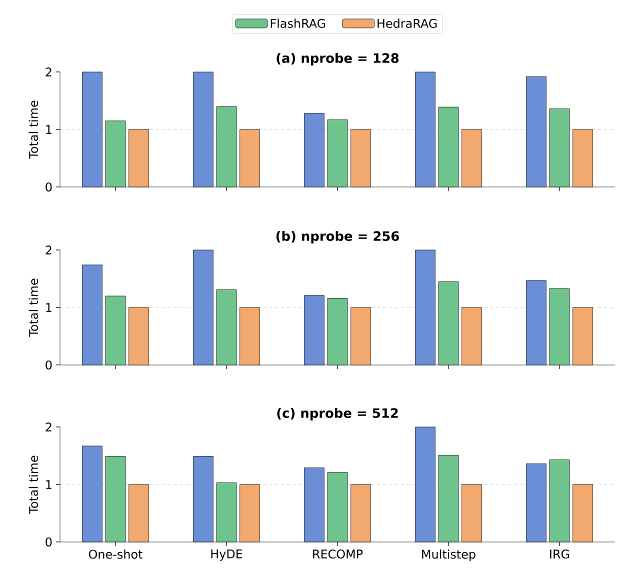  I want to click on chart-title: (a) nprobe = 128, so click(337, 59).